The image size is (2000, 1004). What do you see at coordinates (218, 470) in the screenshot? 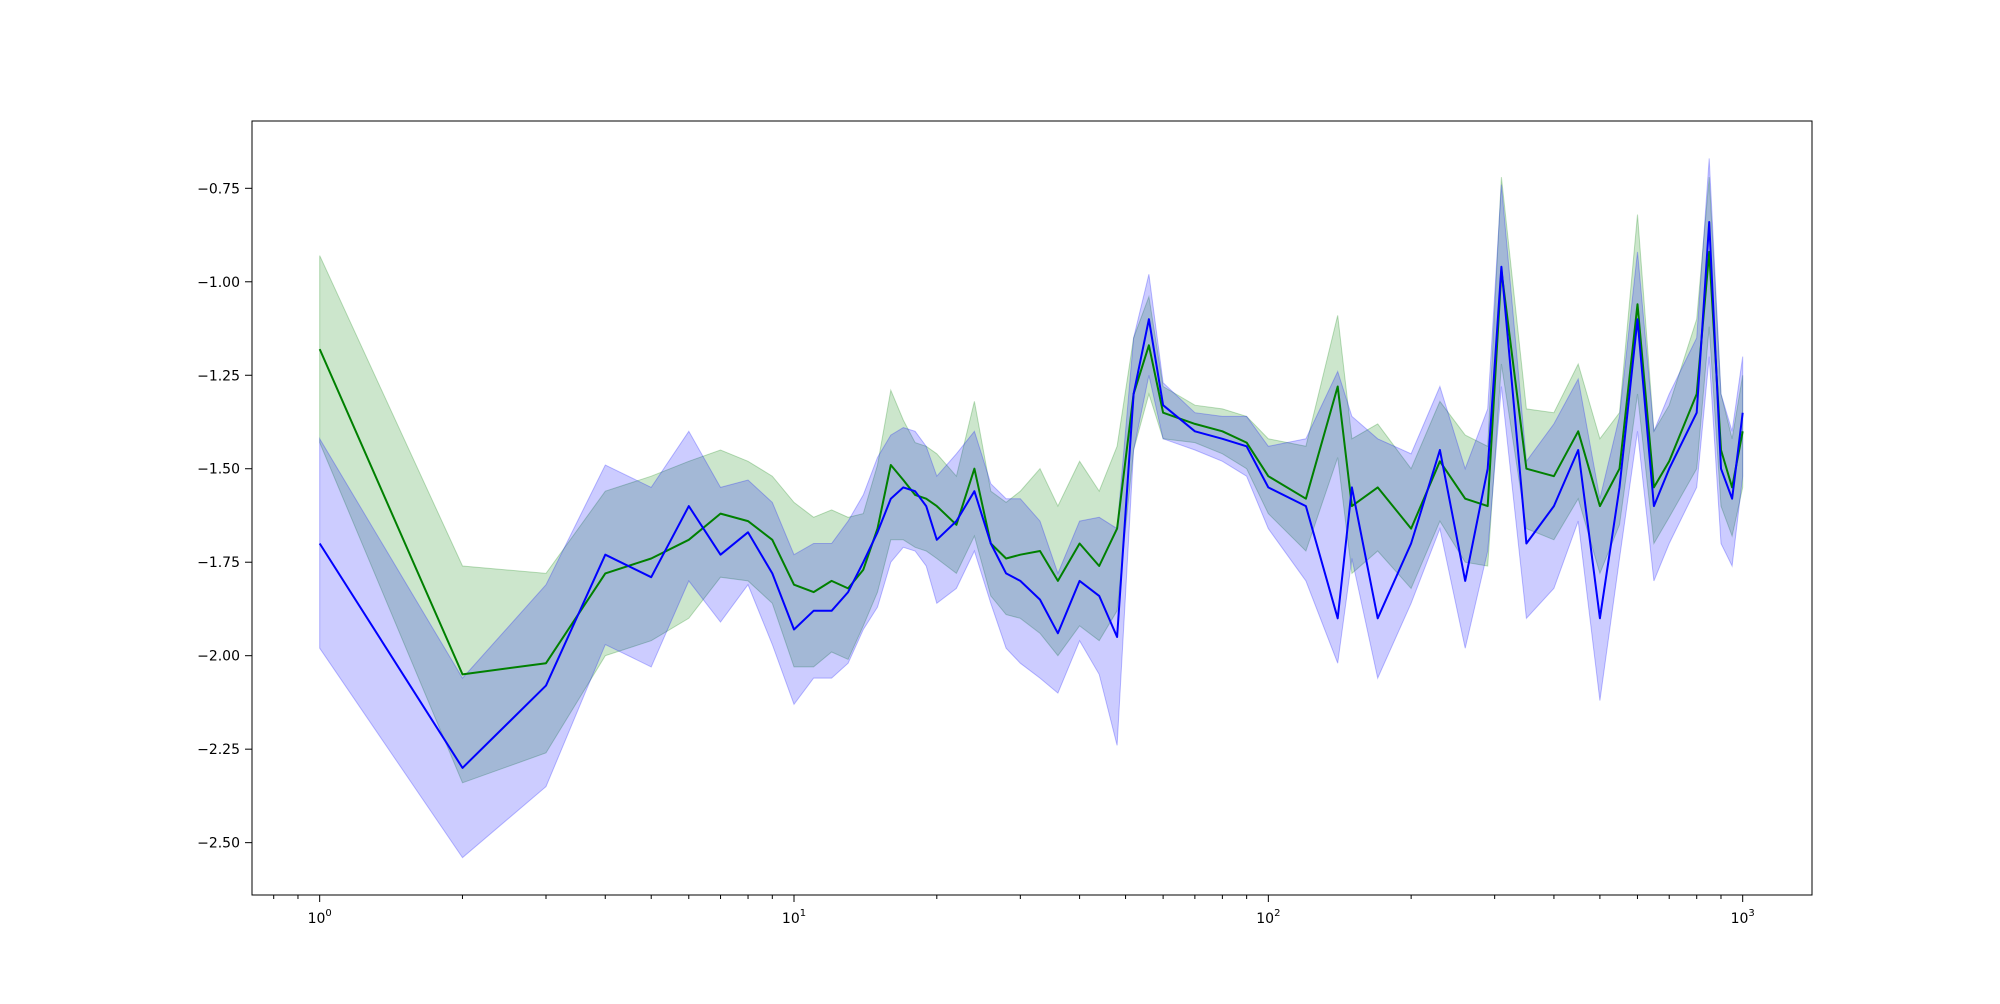
I see `y-tick-label: −1.50` at bounding box center [218, 470].